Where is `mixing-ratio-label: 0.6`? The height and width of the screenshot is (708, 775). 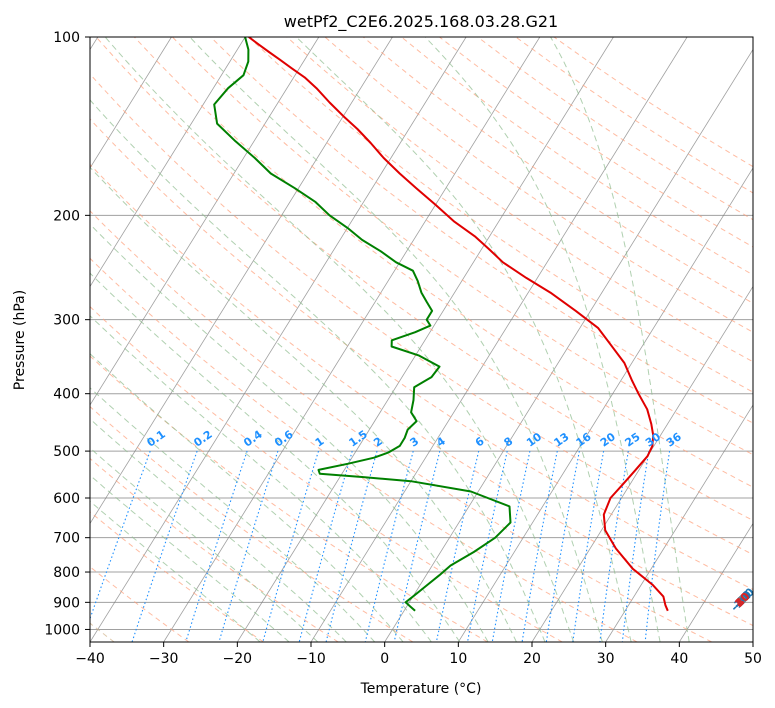 mixing-ratio-label: 0.6 is located at coordinates (284, 439).